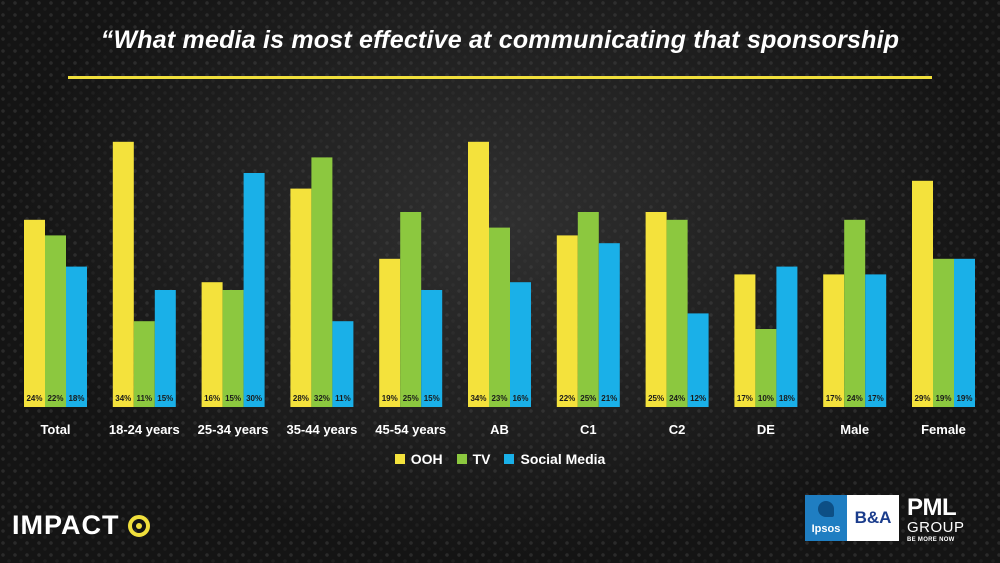 Image resolution: width=1000 pixels, height=563 pixels. I want to click on bar-tv-45-54-years, so click(411, 309).